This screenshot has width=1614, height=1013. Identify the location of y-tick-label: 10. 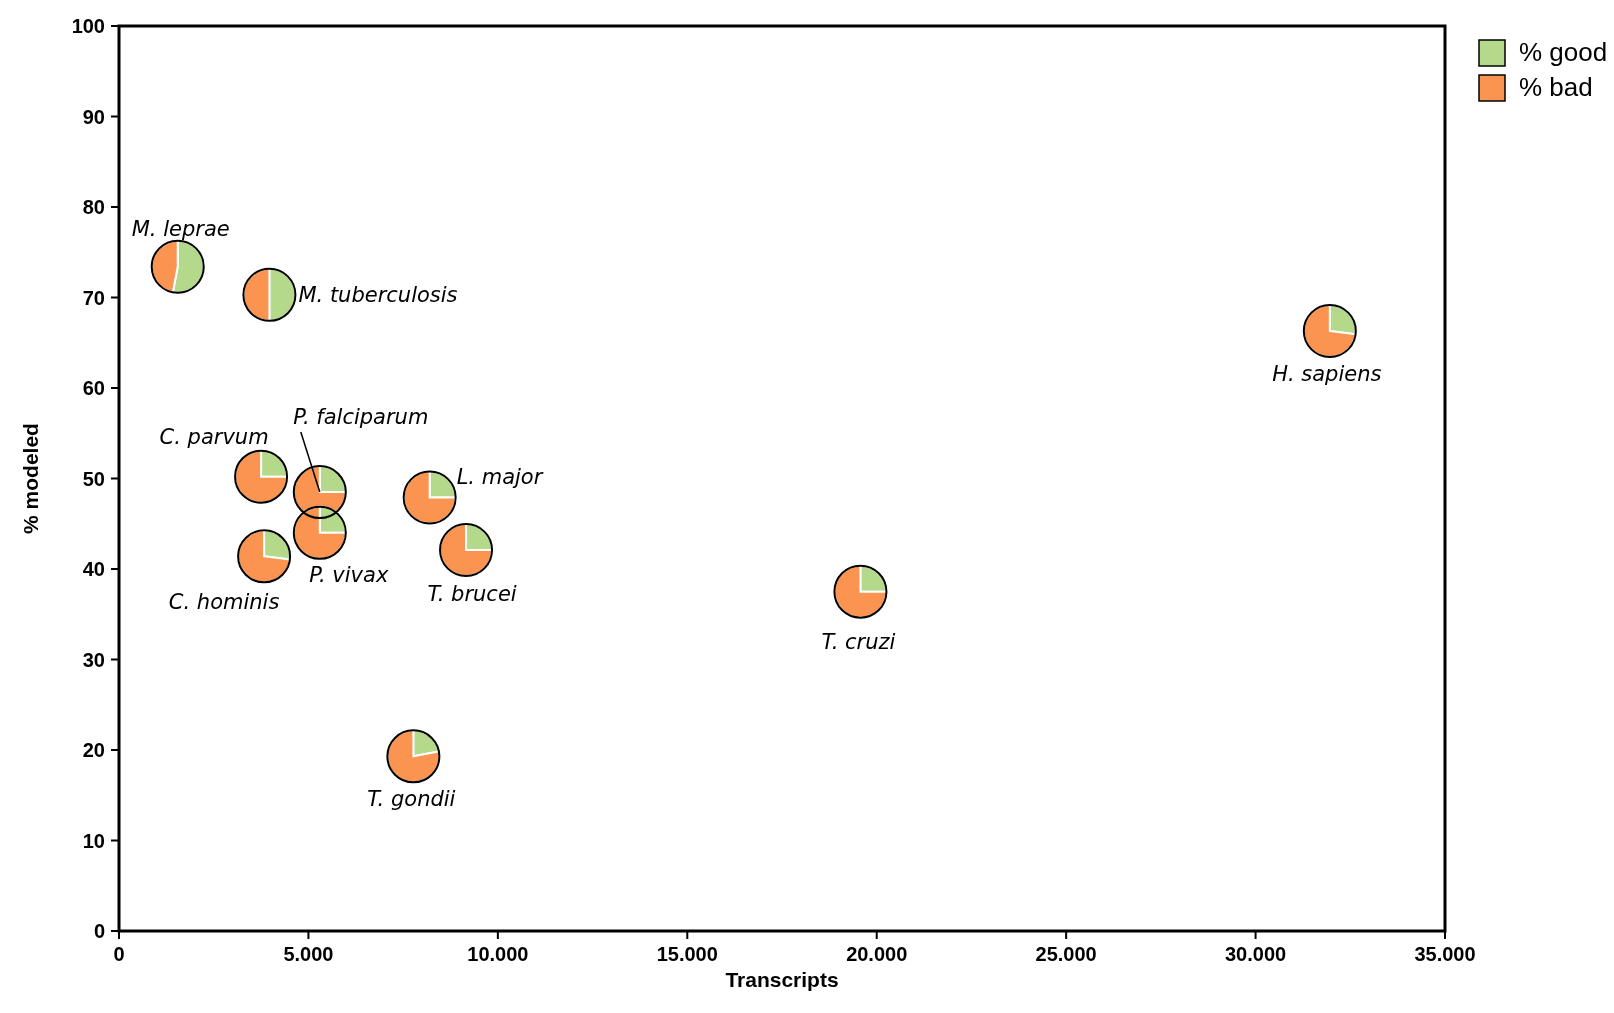
(93, 840).